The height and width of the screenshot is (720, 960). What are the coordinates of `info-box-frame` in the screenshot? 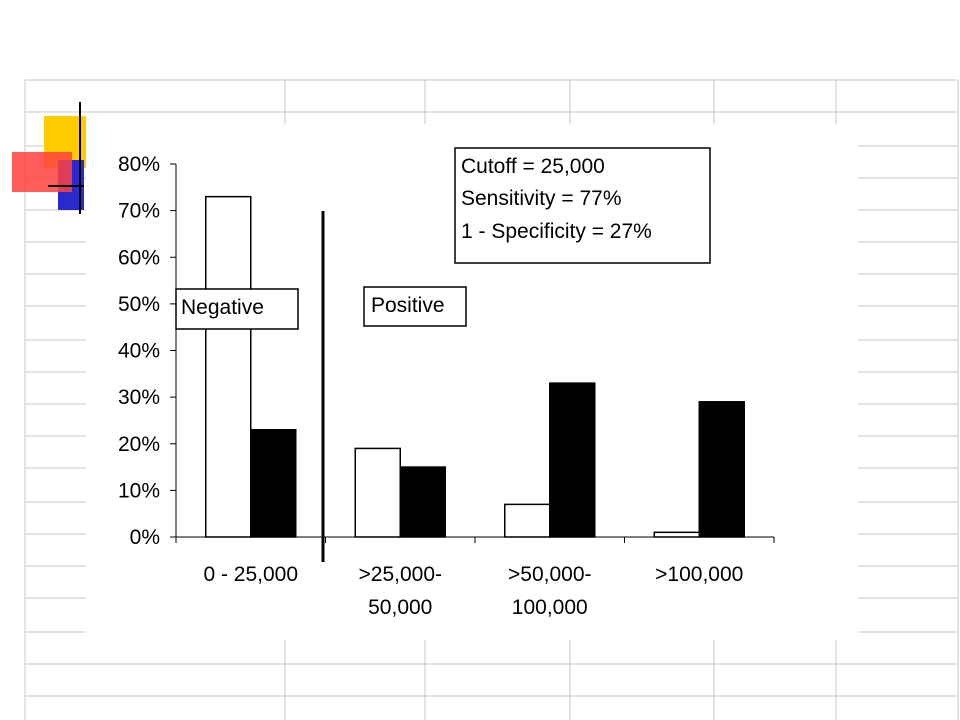 It's located at (582, 205).